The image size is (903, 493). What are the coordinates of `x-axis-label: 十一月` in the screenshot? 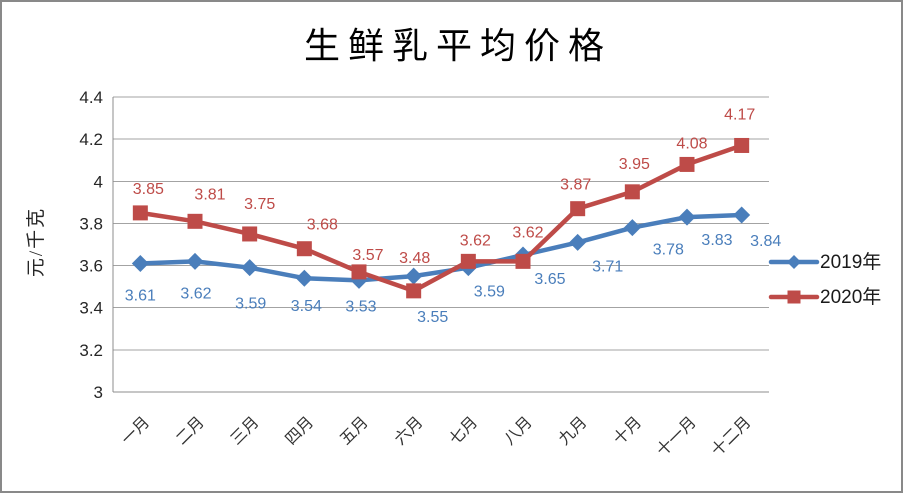 It's located at (676, 436).